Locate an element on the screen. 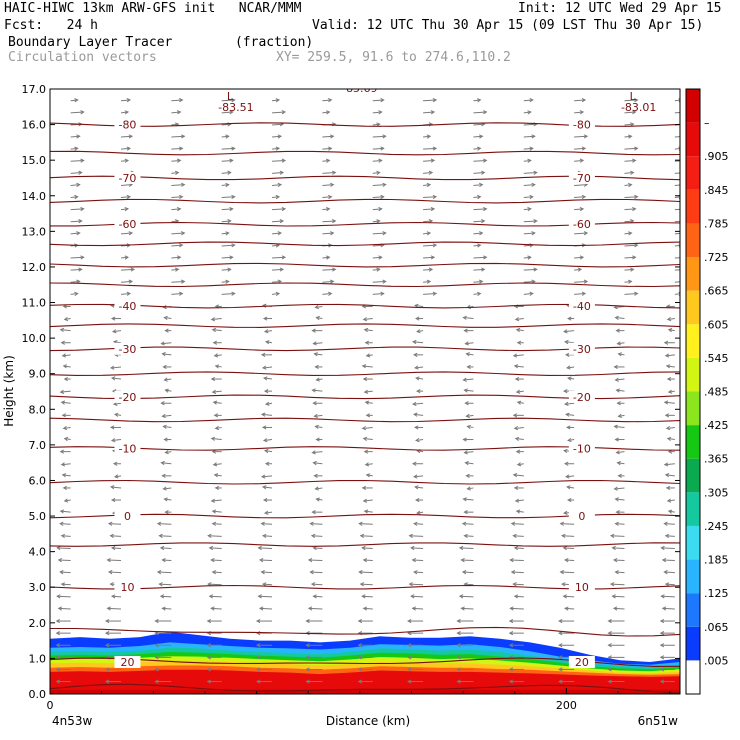 The image size is (740, 740). isotherm-label: 10 is located at coordinates (582, 587).